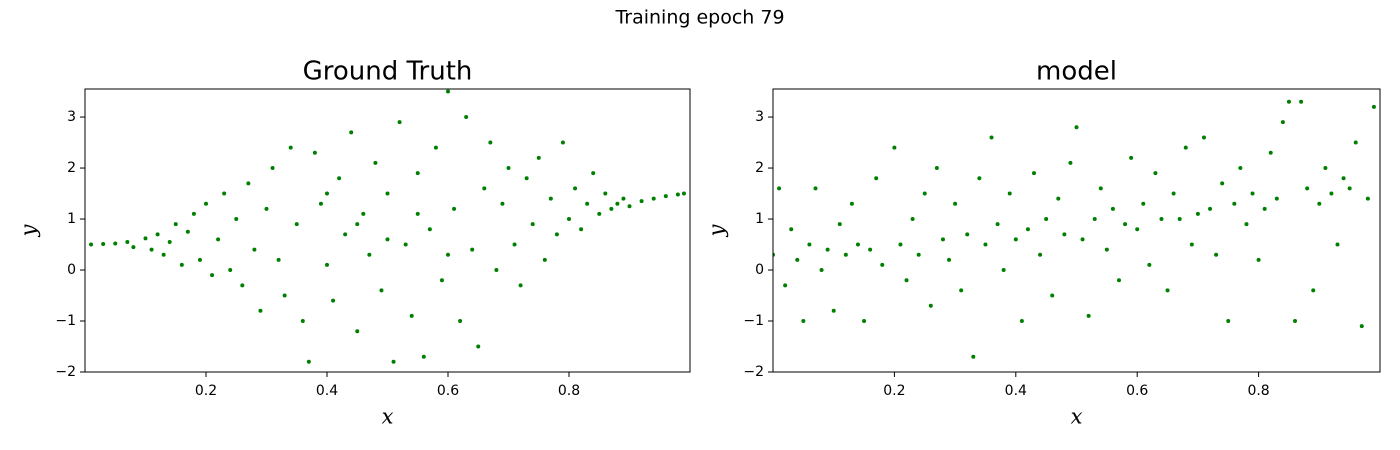  What do you see at coordinates (29, 230) in the screenshot?
I see `y-axis-label: y` at bounding box center [29, 230].